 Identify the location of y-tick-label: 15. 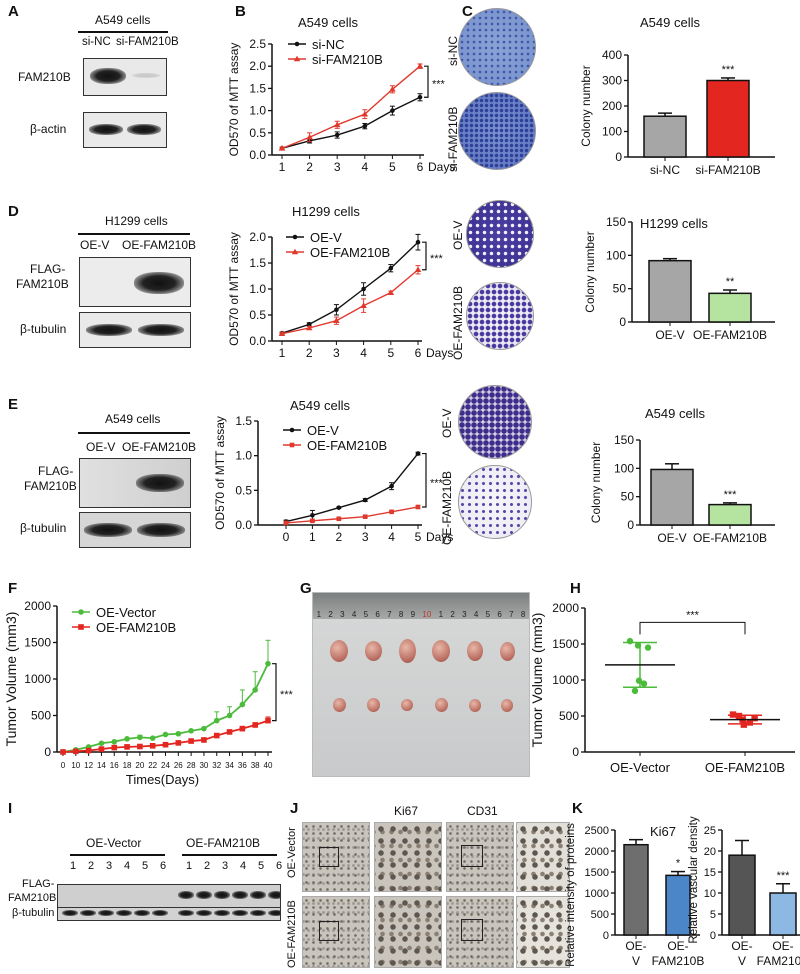
(710, 873).